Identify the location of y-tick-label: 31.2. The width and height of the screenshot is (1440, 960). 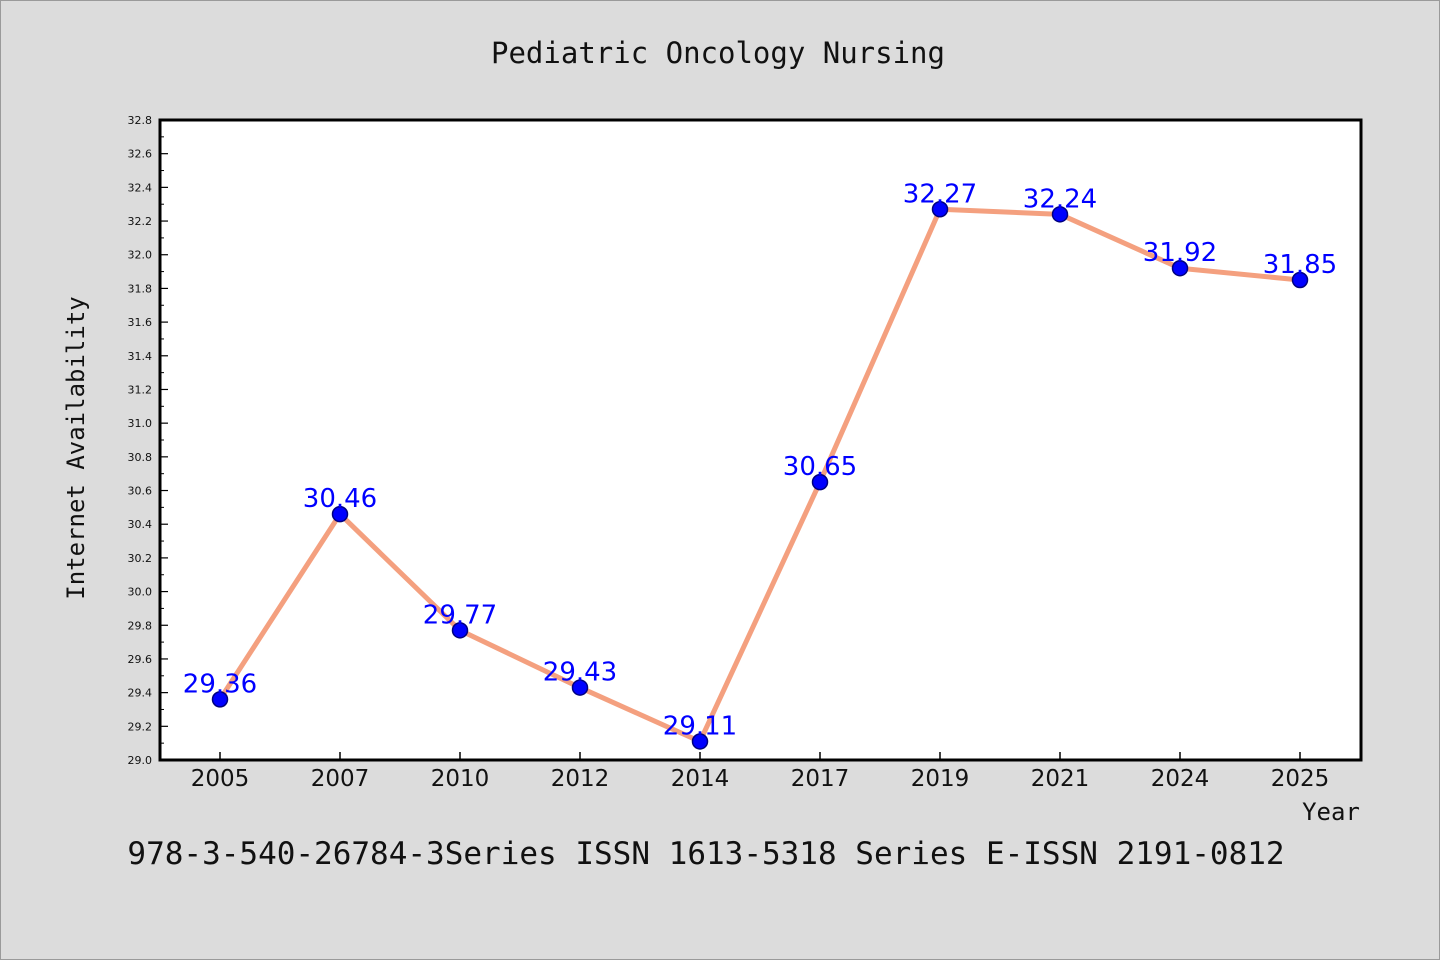
(140, 389).